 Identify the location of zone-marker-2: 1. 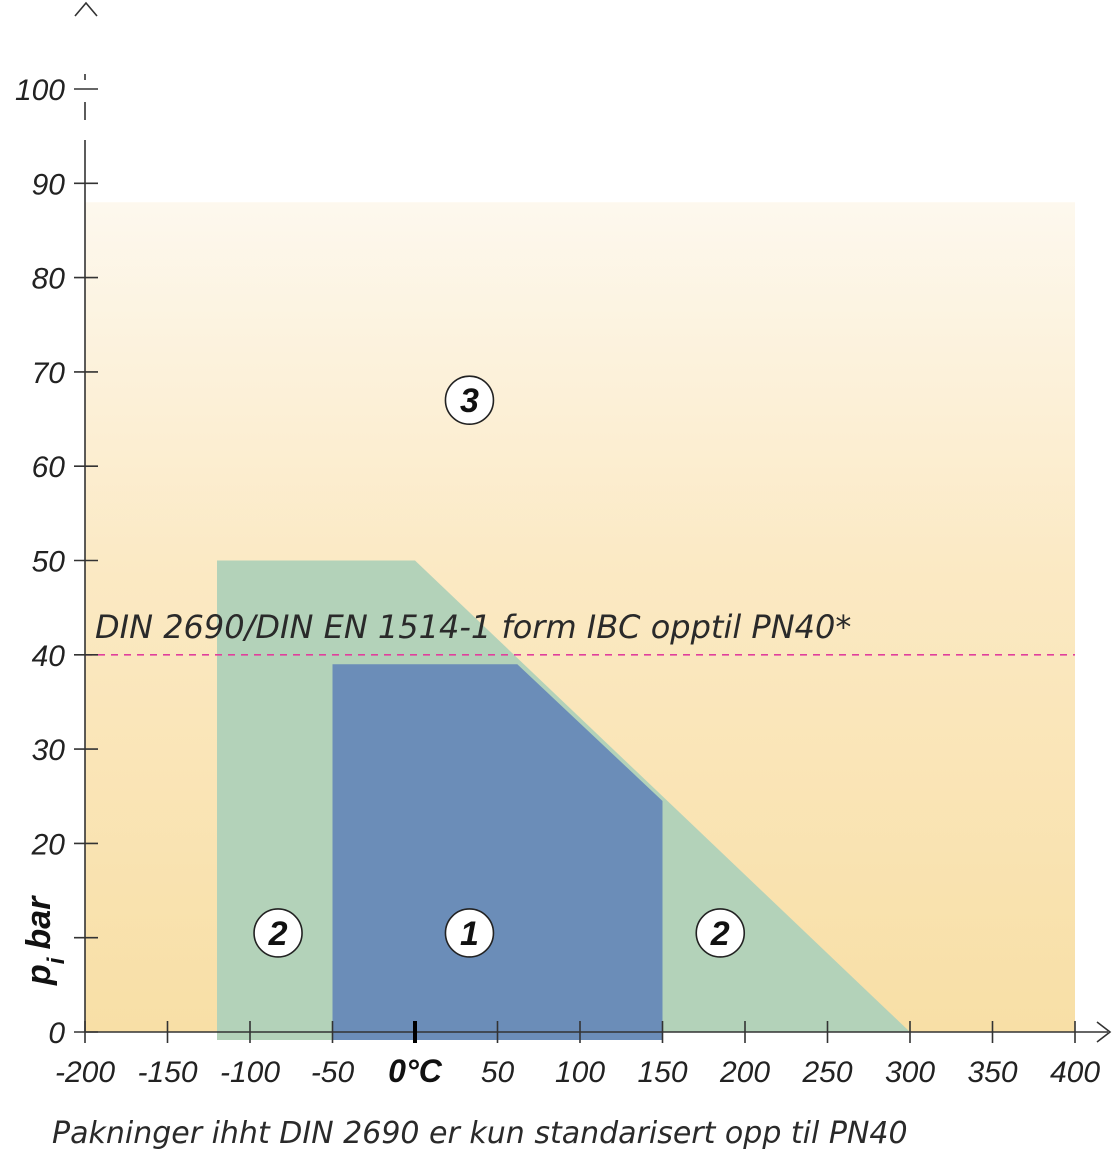
(469, 933).